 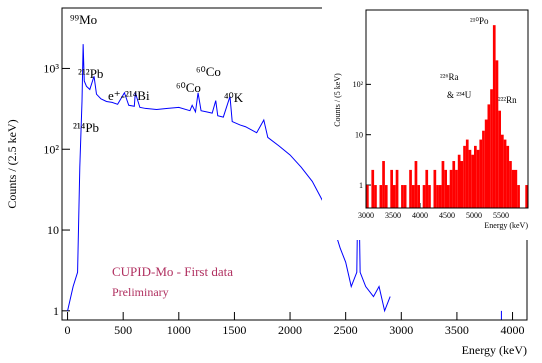 What do you see at coordinates (474, 215) in the screenshot?
I see `x-tick-label: 5000` at bounding box center [474, 215].